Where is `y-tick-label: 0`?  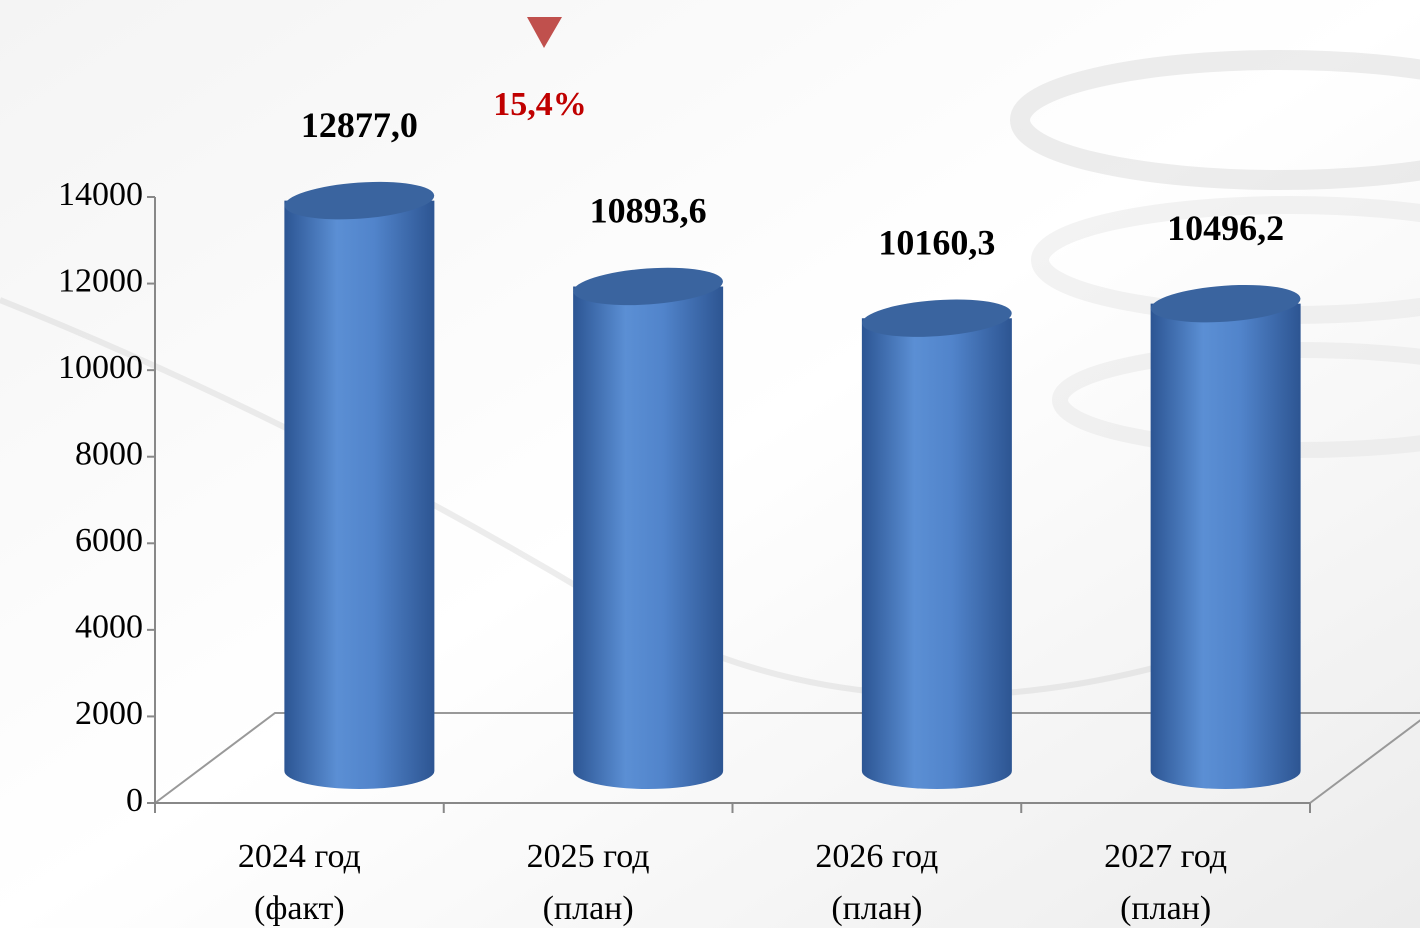 y-tick-label: 0 is located at coordinates (134, 800).